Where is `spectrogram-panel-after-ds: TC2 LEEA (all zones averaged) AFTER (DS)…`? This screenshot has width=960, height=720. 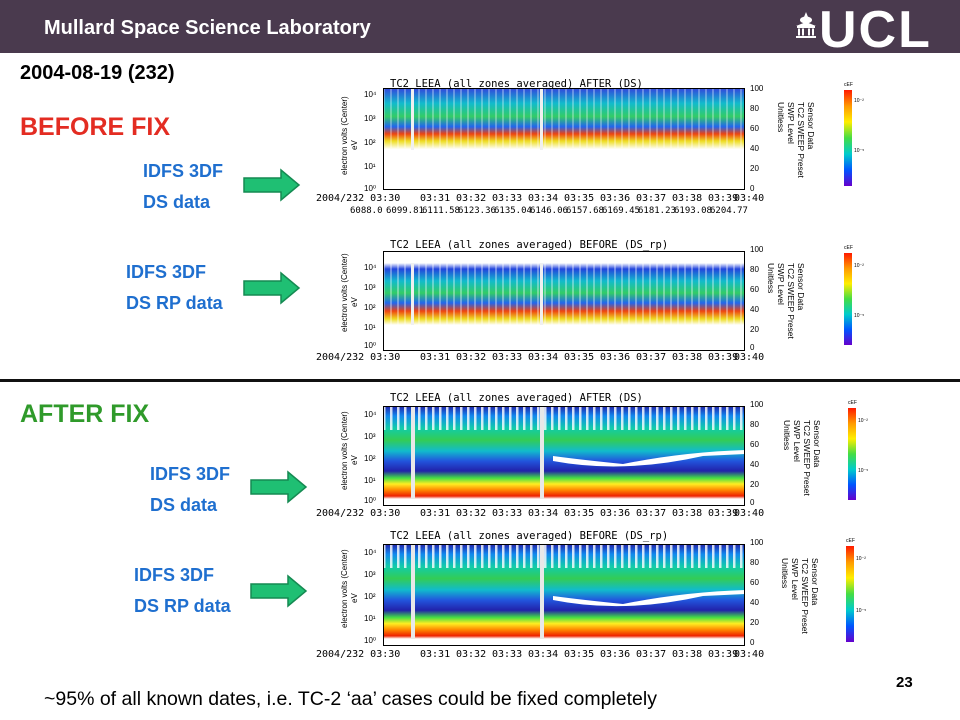 spectrogram-panel-after-ds: TC2 LEEA (all zones averaged) AFTER (DS)… is located at coordinates (590, 457).